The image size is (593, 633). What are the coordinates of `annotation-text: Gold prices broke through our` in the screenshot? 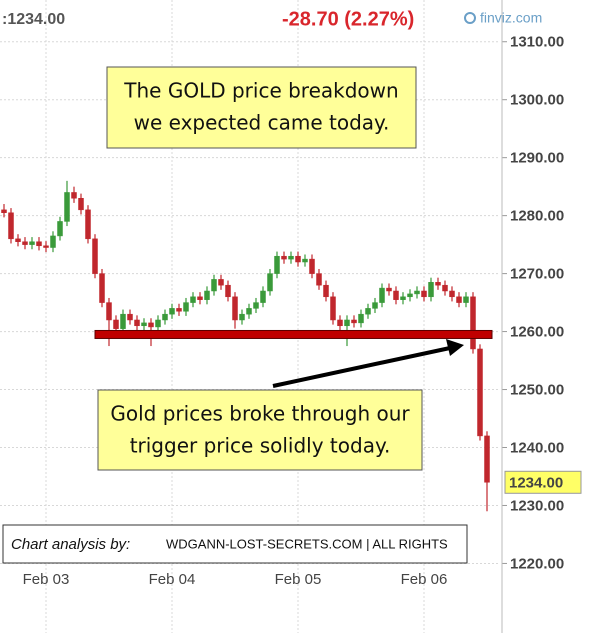 It's located at (260, 414).